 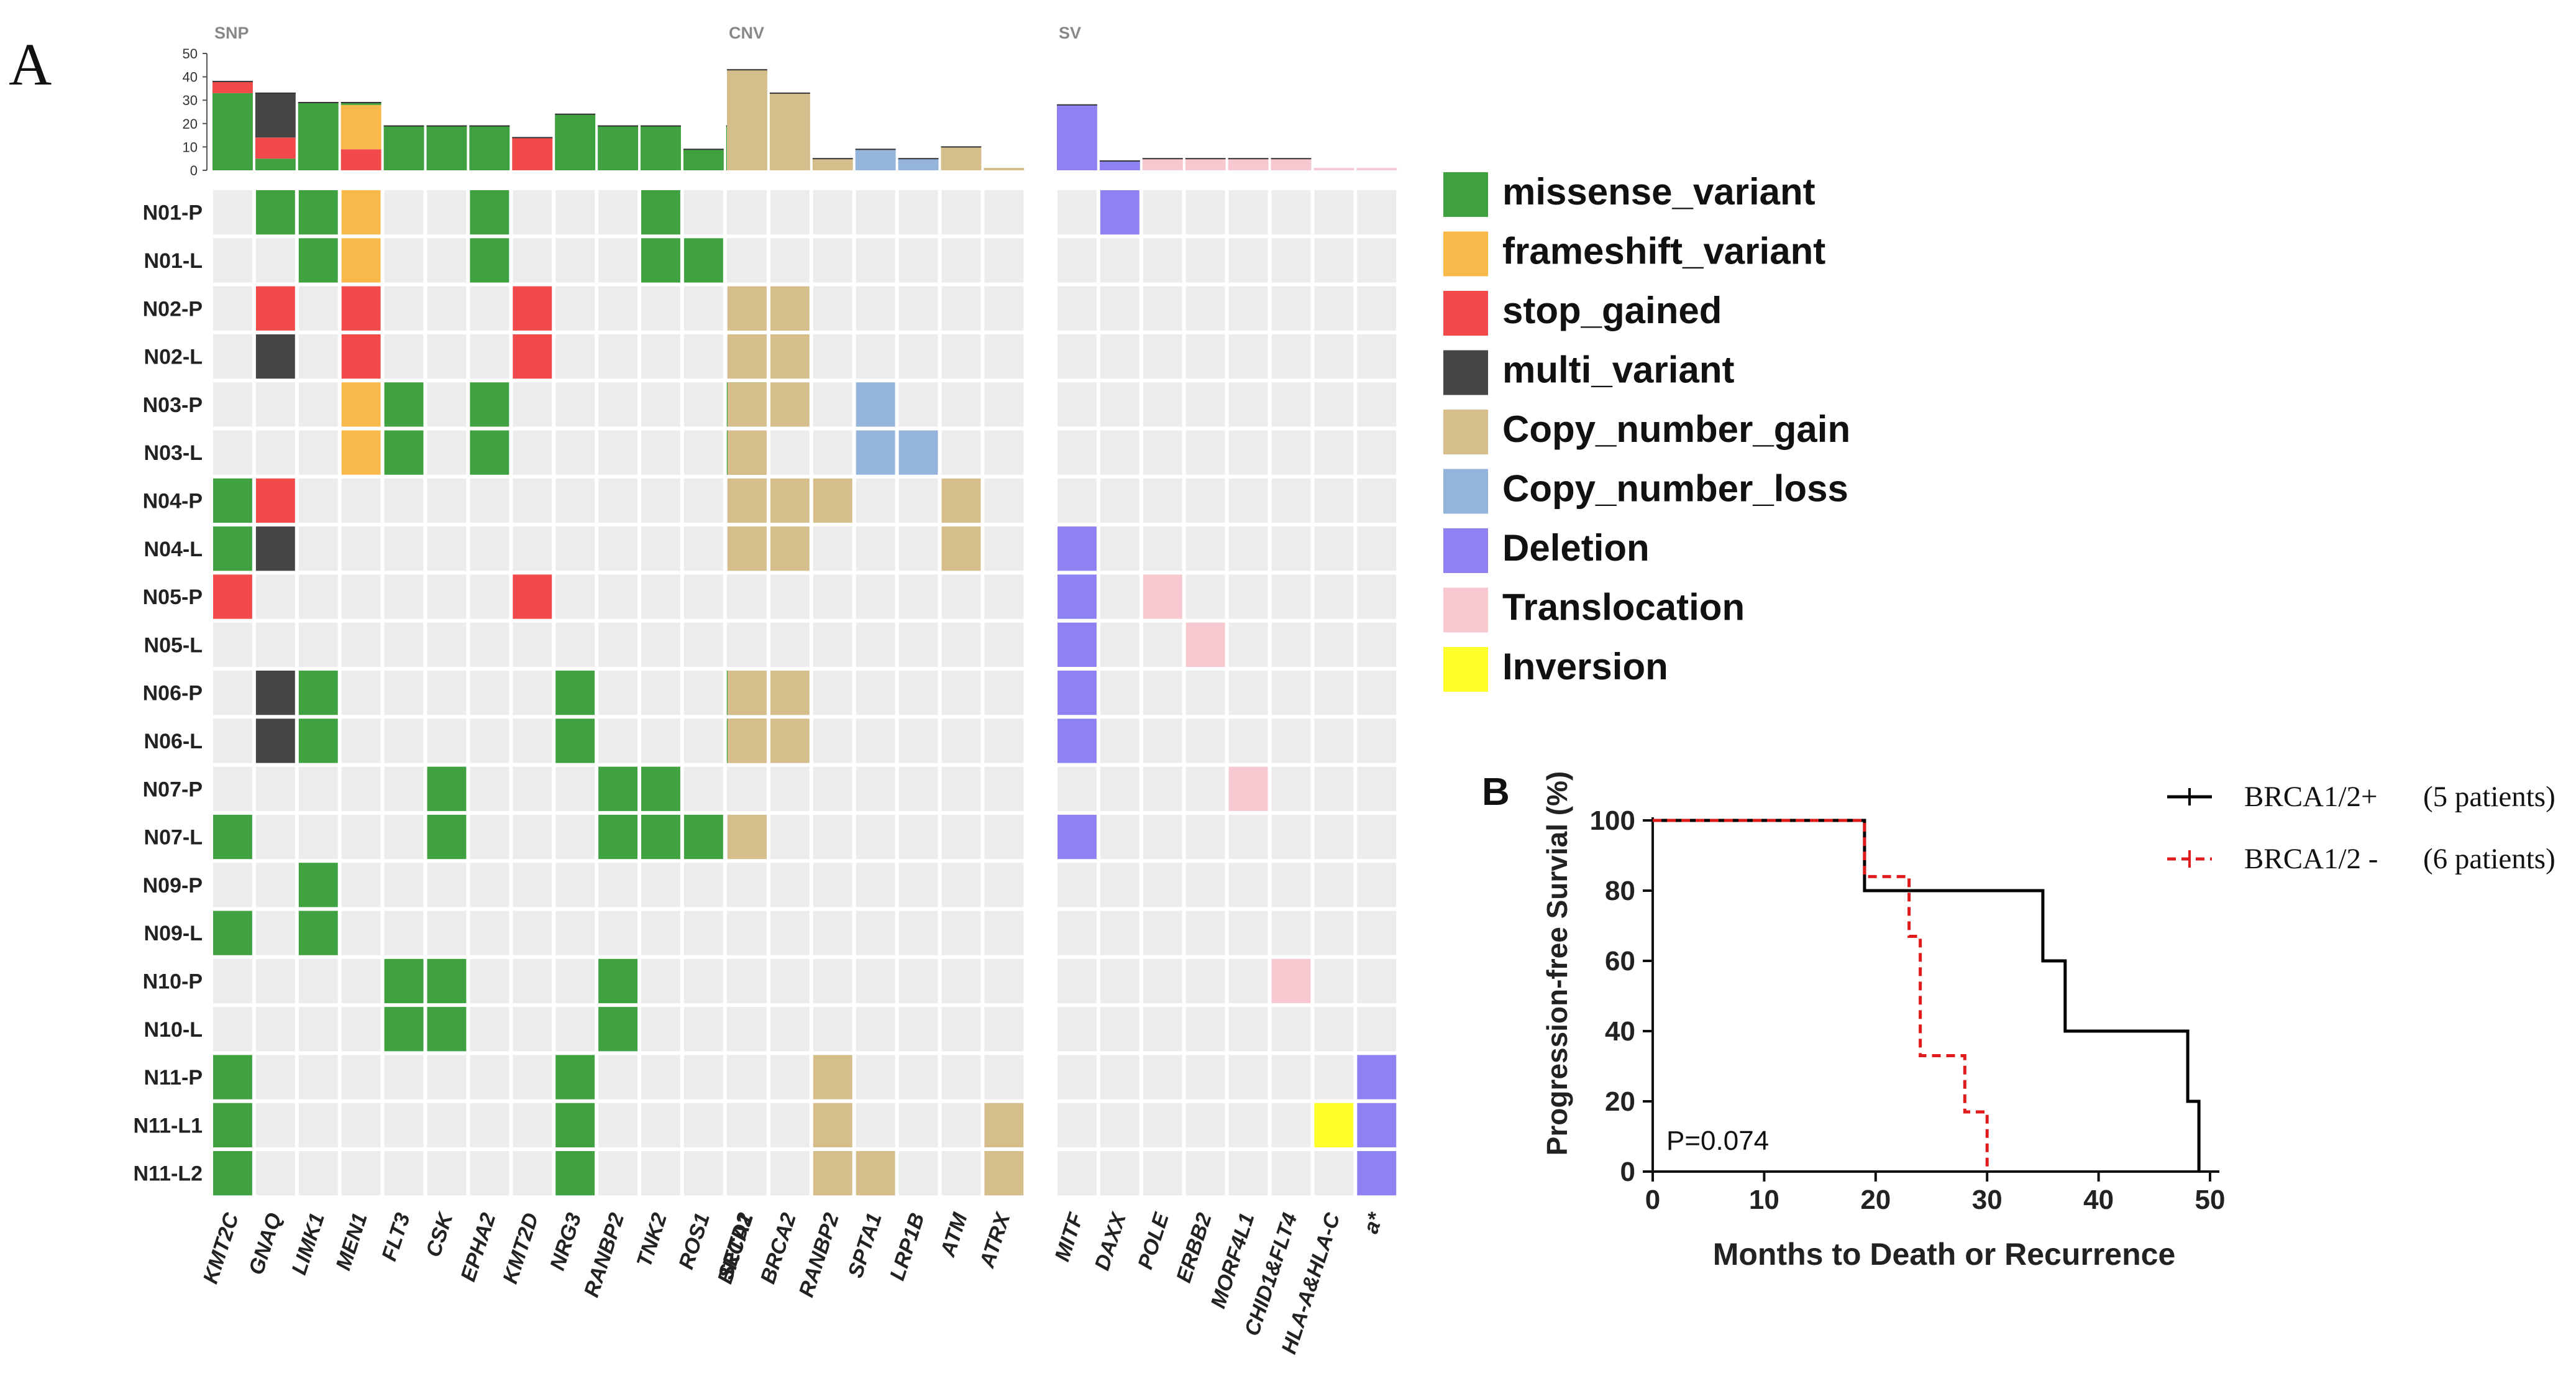 I want to click on cell-N01-P-missense_variant, so click(x=275, y=212).